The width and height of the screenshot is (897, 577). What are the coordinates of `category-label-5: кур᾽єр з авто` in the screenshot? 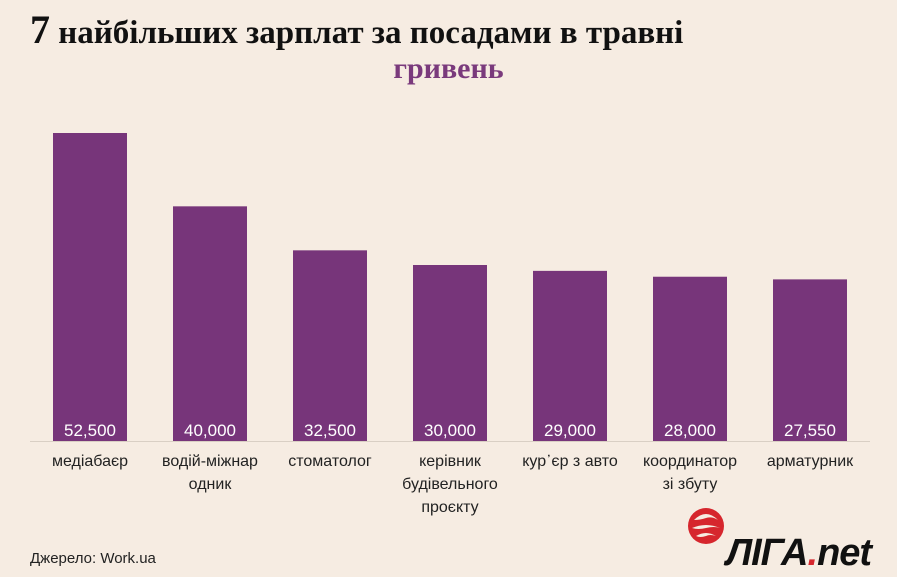 It's located at (570, 461).